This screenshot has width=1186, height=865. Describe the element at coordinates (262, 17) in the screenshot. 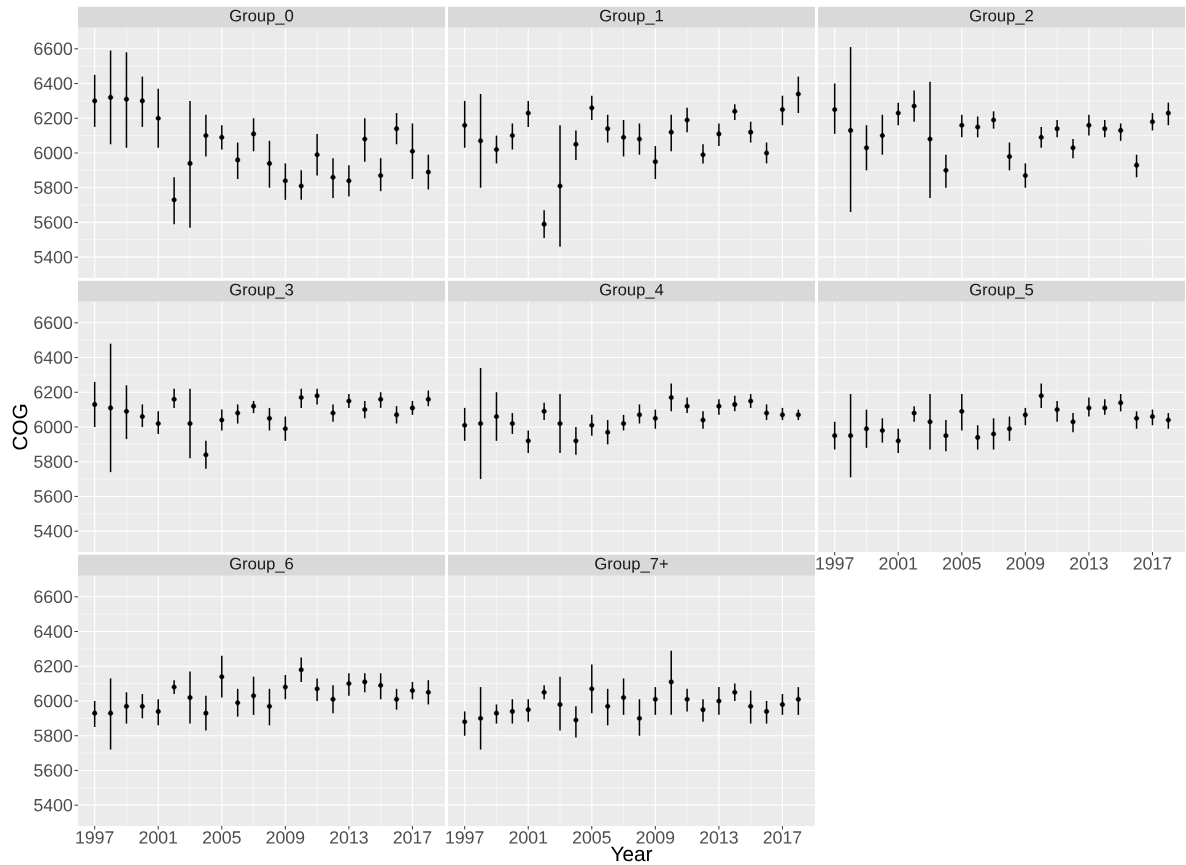

I see `chart-title: Group_0` at that location.